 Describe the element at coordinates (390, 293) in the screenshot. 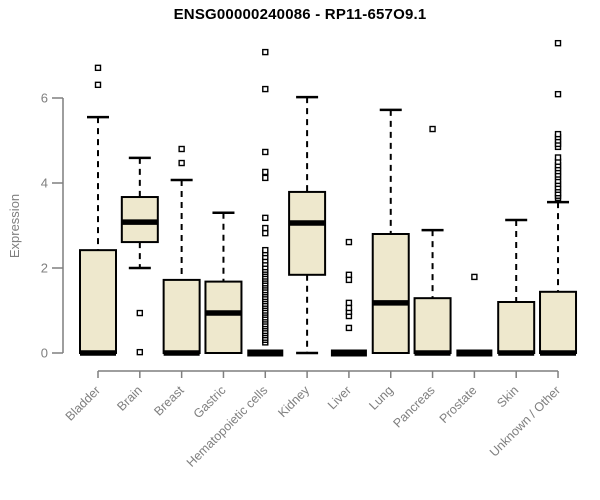

I see `box-lung` at that location.